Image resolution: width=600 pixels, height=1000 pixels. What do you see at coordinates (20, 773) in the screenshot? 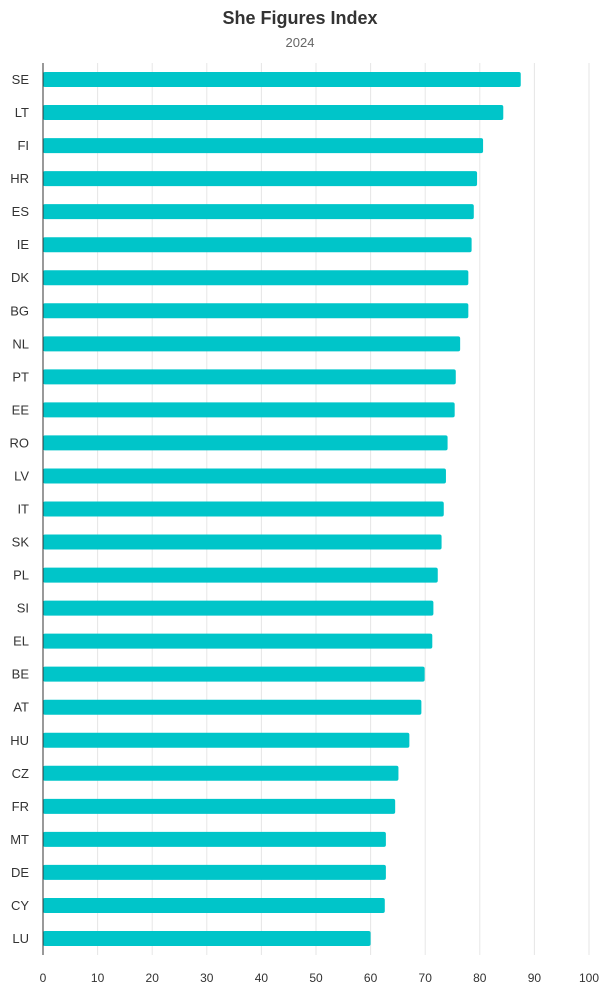
I see `category-label-cz: CZ` at bounding box center [20, 773].